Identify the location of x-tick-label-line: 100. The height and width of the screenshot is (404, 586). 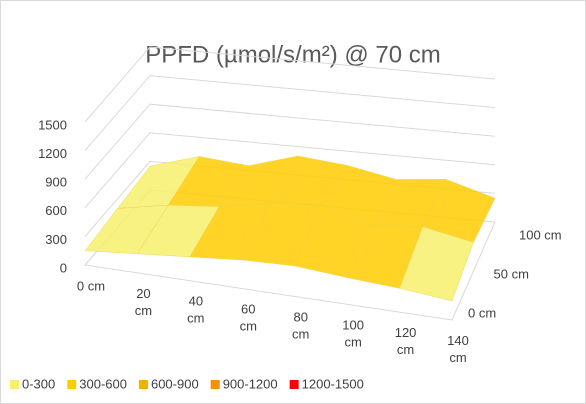
(353, 325).